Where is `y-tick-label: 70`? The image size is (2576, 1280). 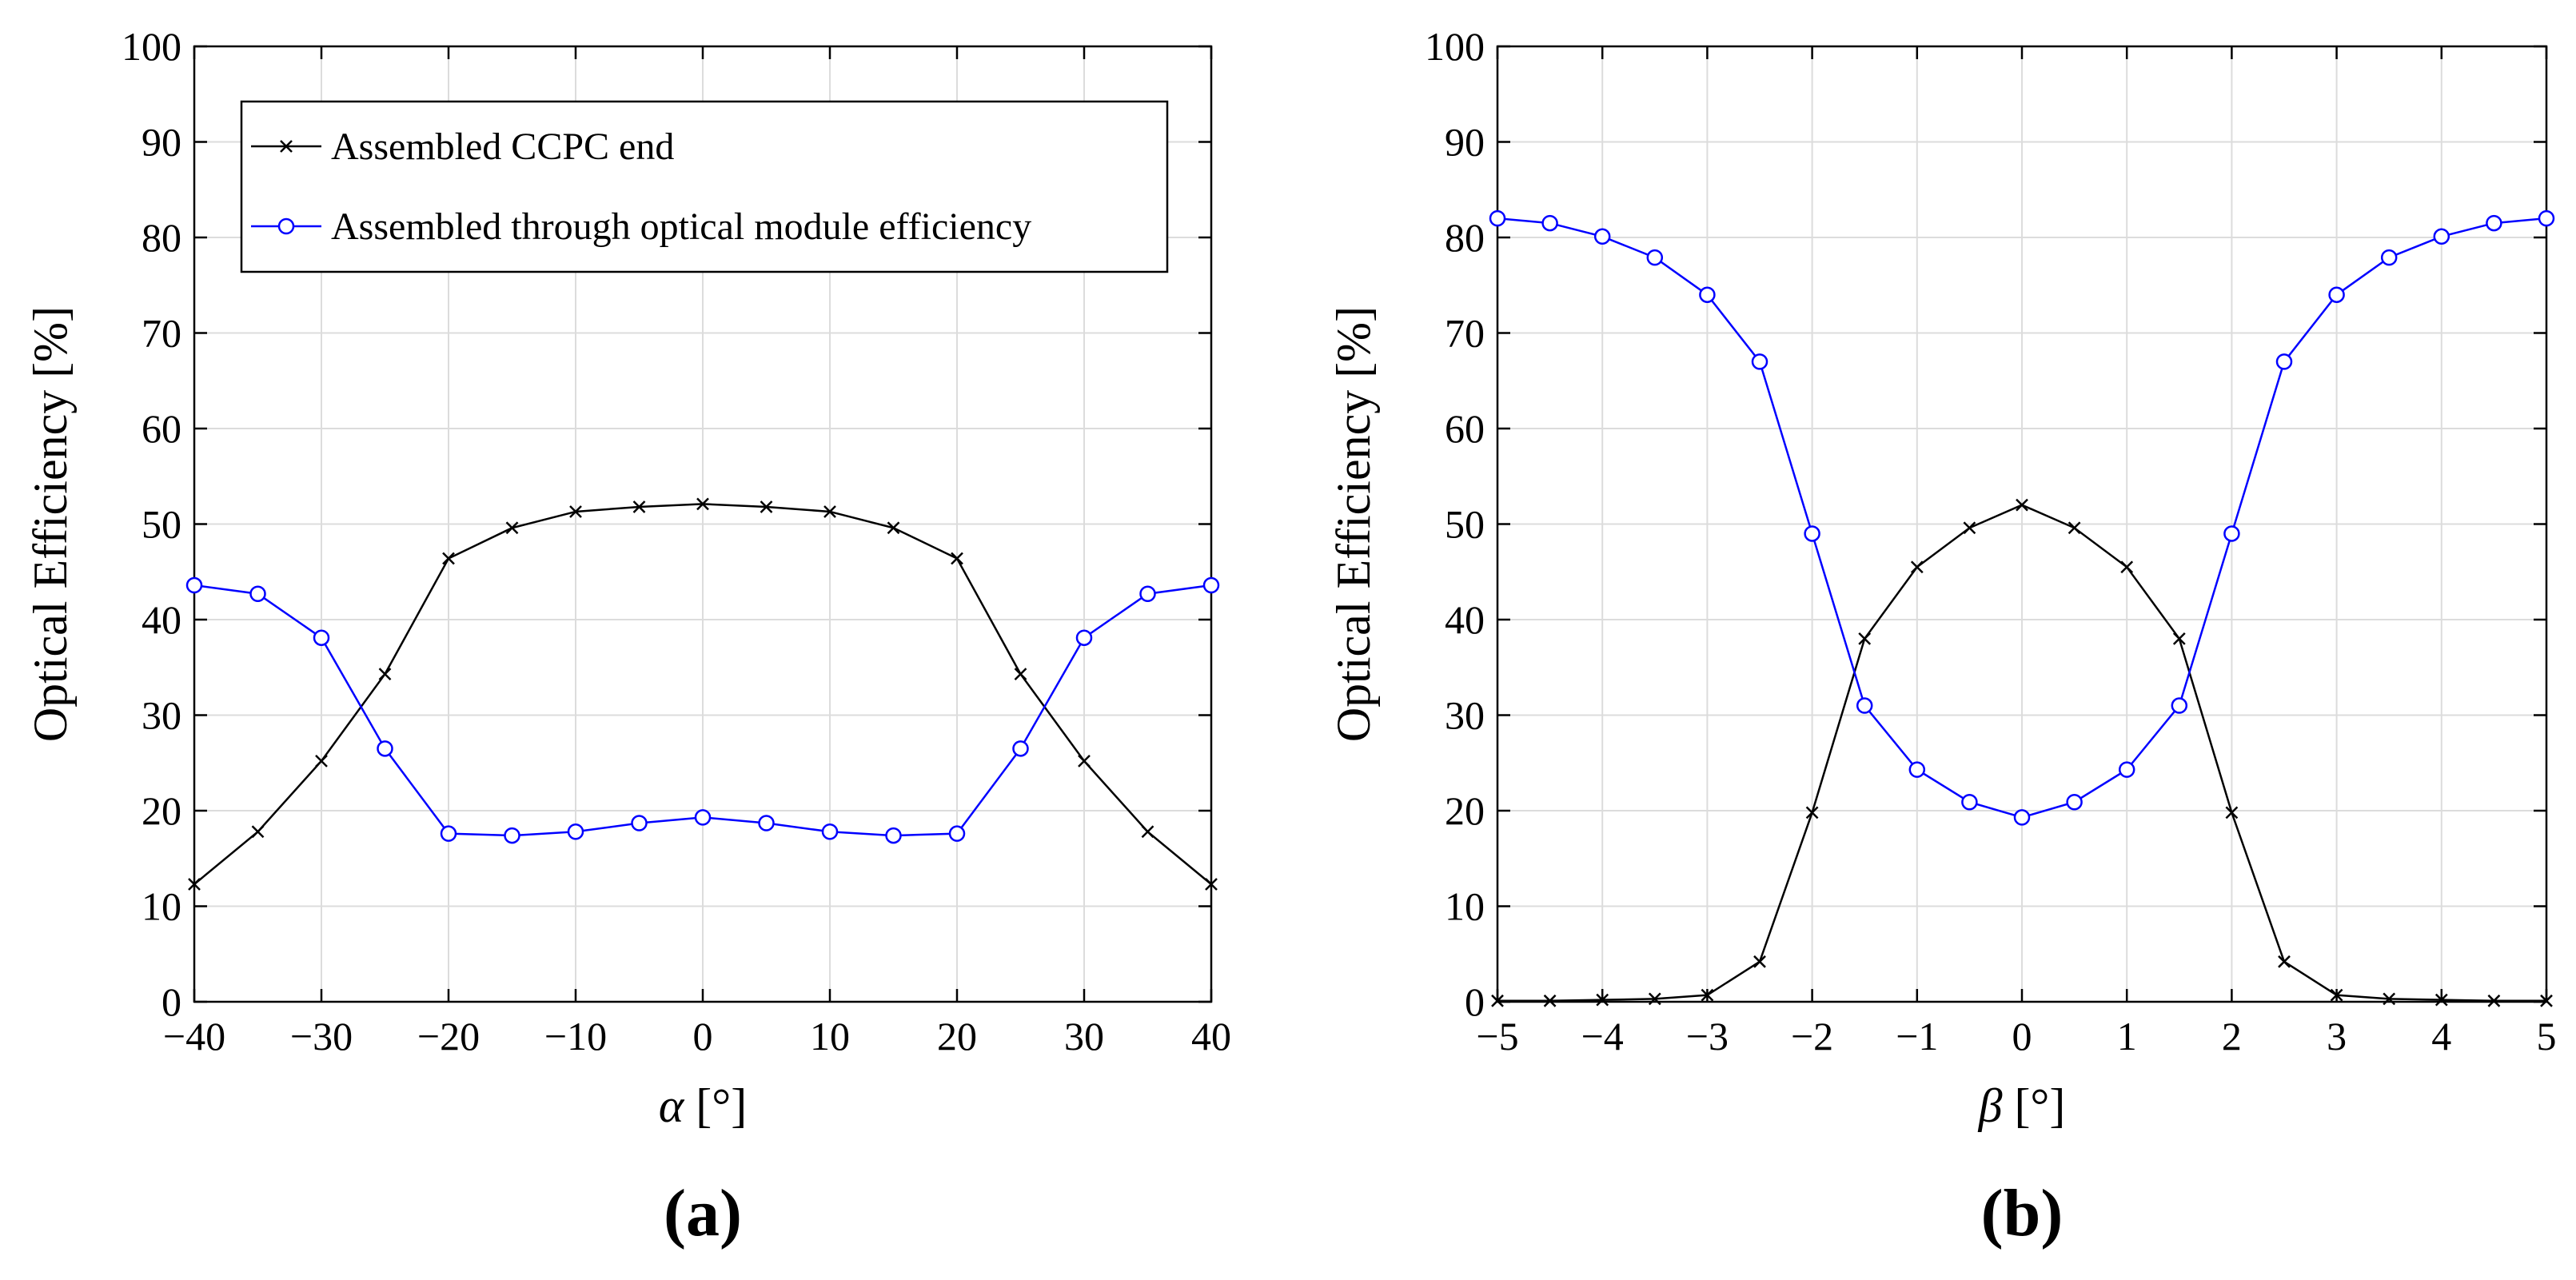
y-tick-label: 70 is located at coordinates (162, 333).